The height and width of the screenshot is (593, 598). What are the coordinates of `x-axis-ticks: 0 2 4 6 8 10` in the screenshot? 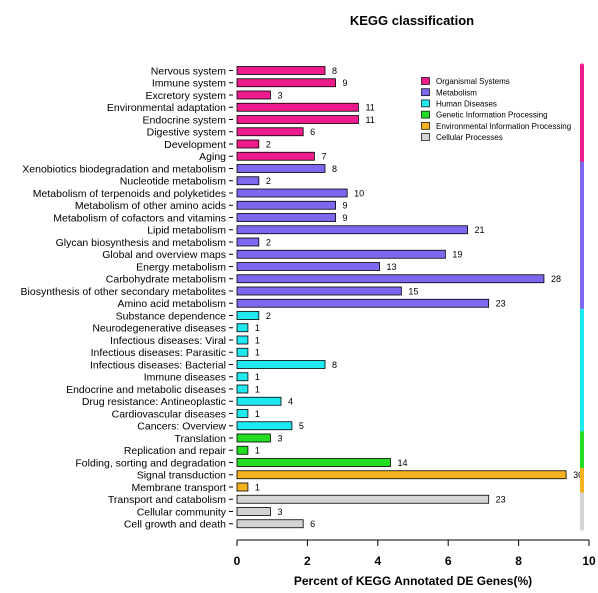 It's located at (415, 554).